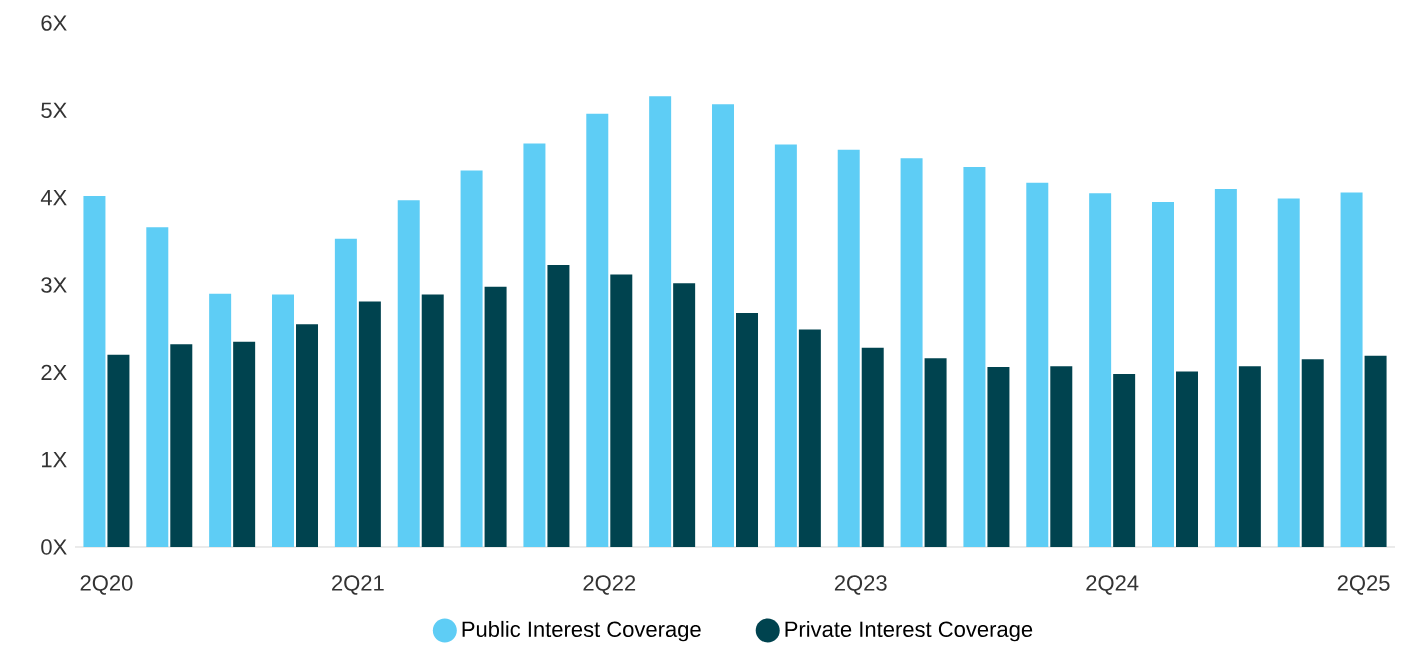 The width and height of the screenshot is (1409, 663). Describe the element at coordinates (54, 547) in the screenshot. I see `y-tick-label: 0X` at that location.